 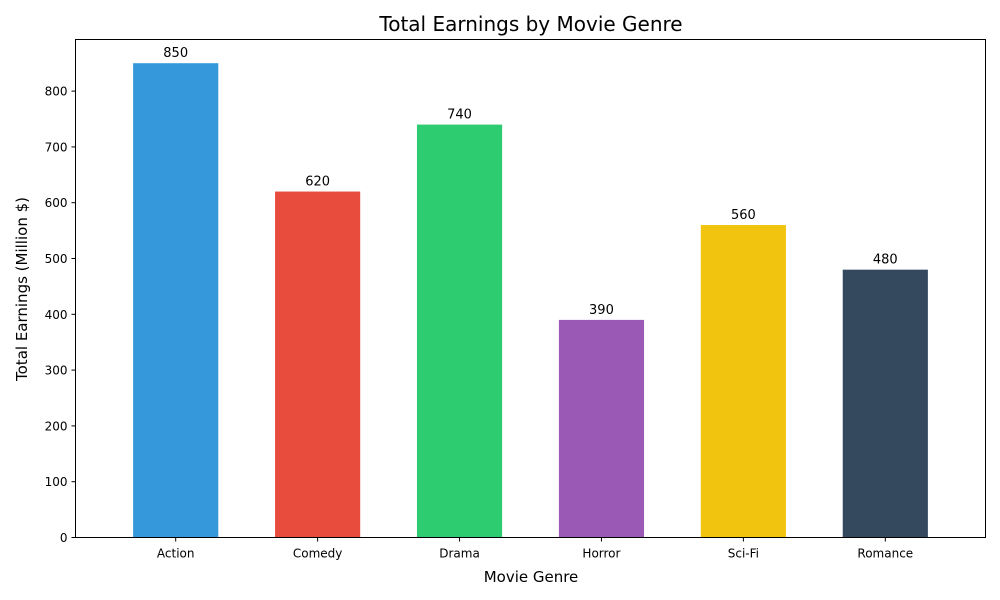 I want to click on data-label: 620, so click(x=317, y=182).